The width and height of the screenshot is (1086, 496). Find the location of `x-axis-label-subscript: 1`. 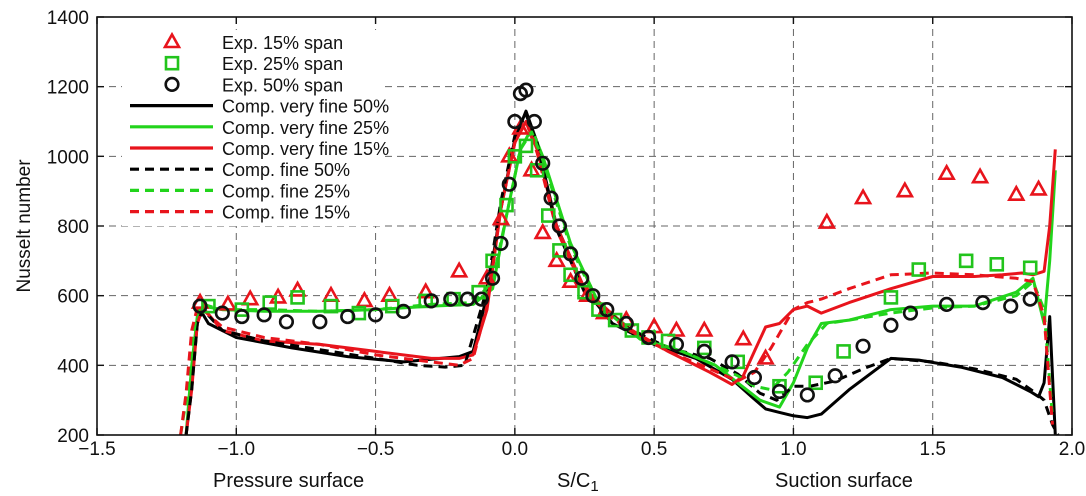

x-axis-label-subscript: 1 is located at coordinates (594, 486).